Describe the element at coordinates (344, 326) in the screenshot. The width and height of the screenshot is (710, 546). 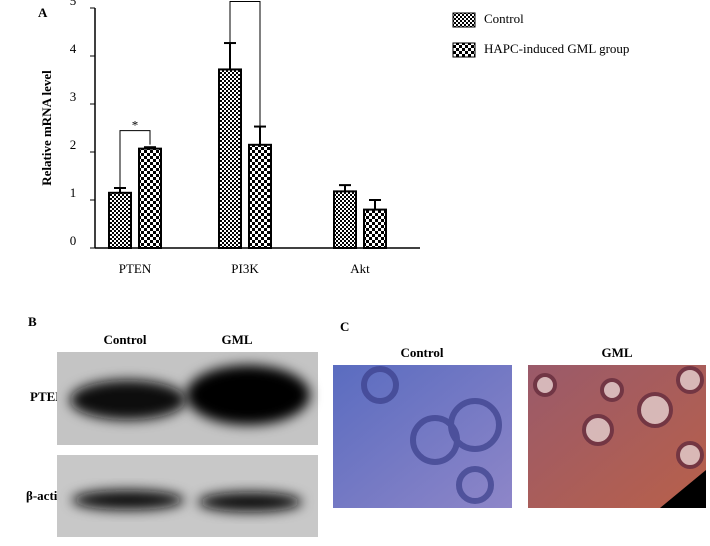
I see `panel-label: C` at that location.